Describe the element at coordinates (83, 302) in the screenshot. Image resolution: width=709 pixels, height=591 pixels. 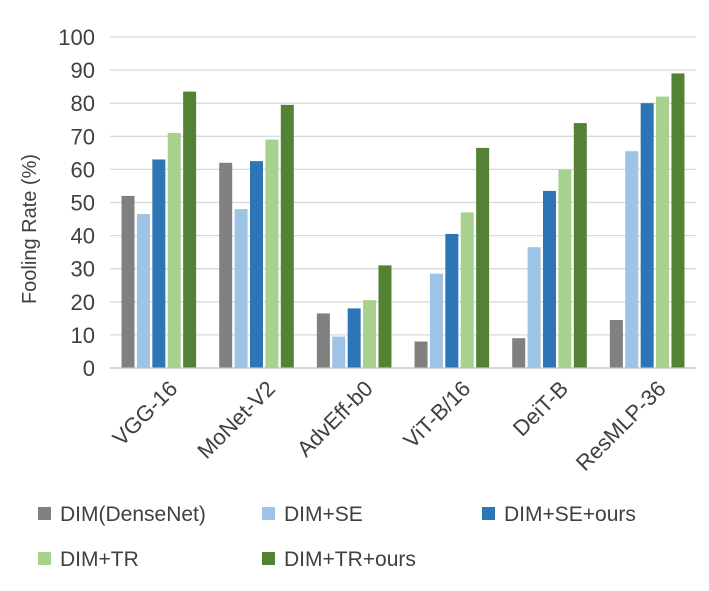
I see `y-tick-label: 20` at that location.